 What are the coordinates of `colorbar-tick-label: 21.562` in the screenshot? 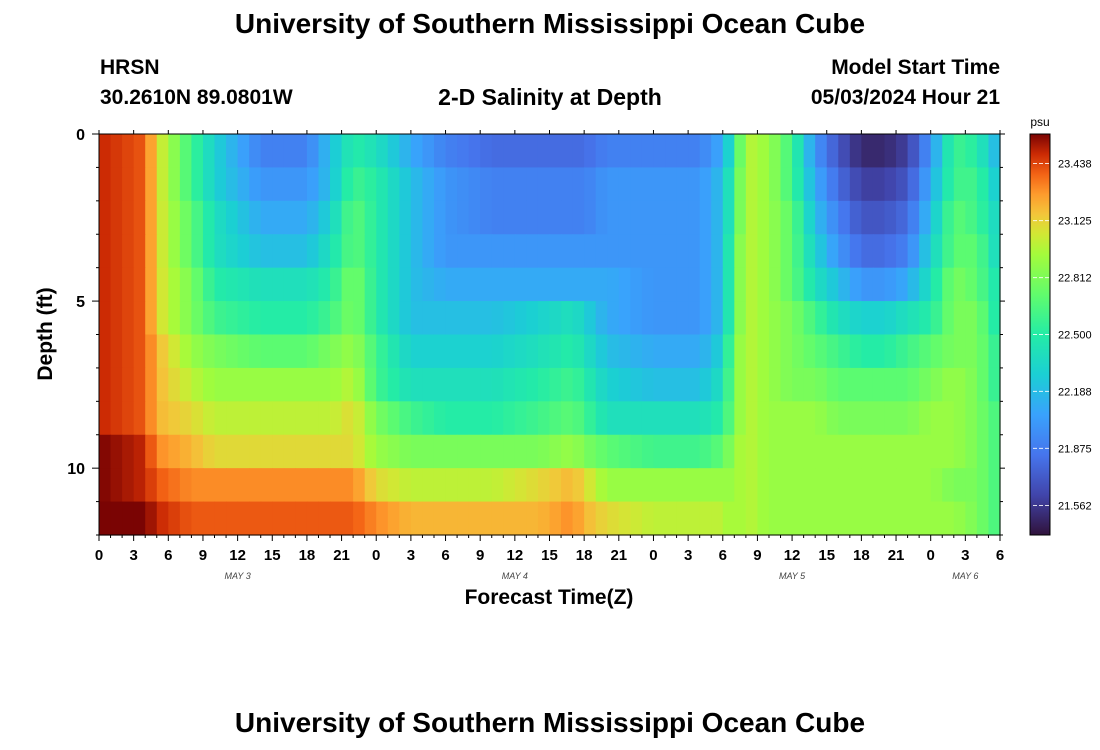 It's located at (1075, 506).